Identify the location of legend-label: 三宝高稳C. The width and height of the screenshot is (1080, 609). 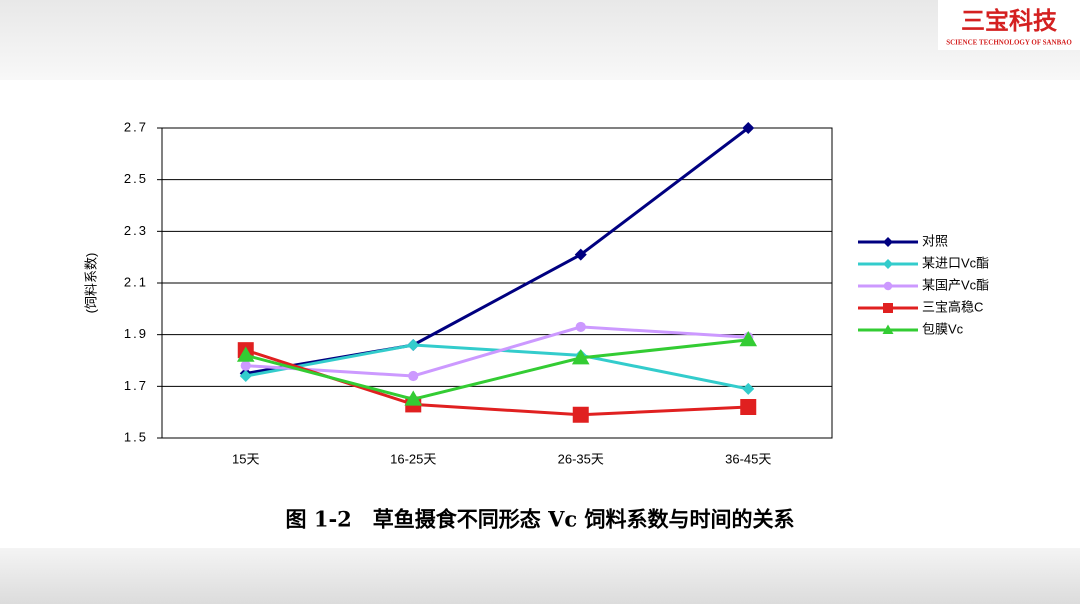
(952, 306).